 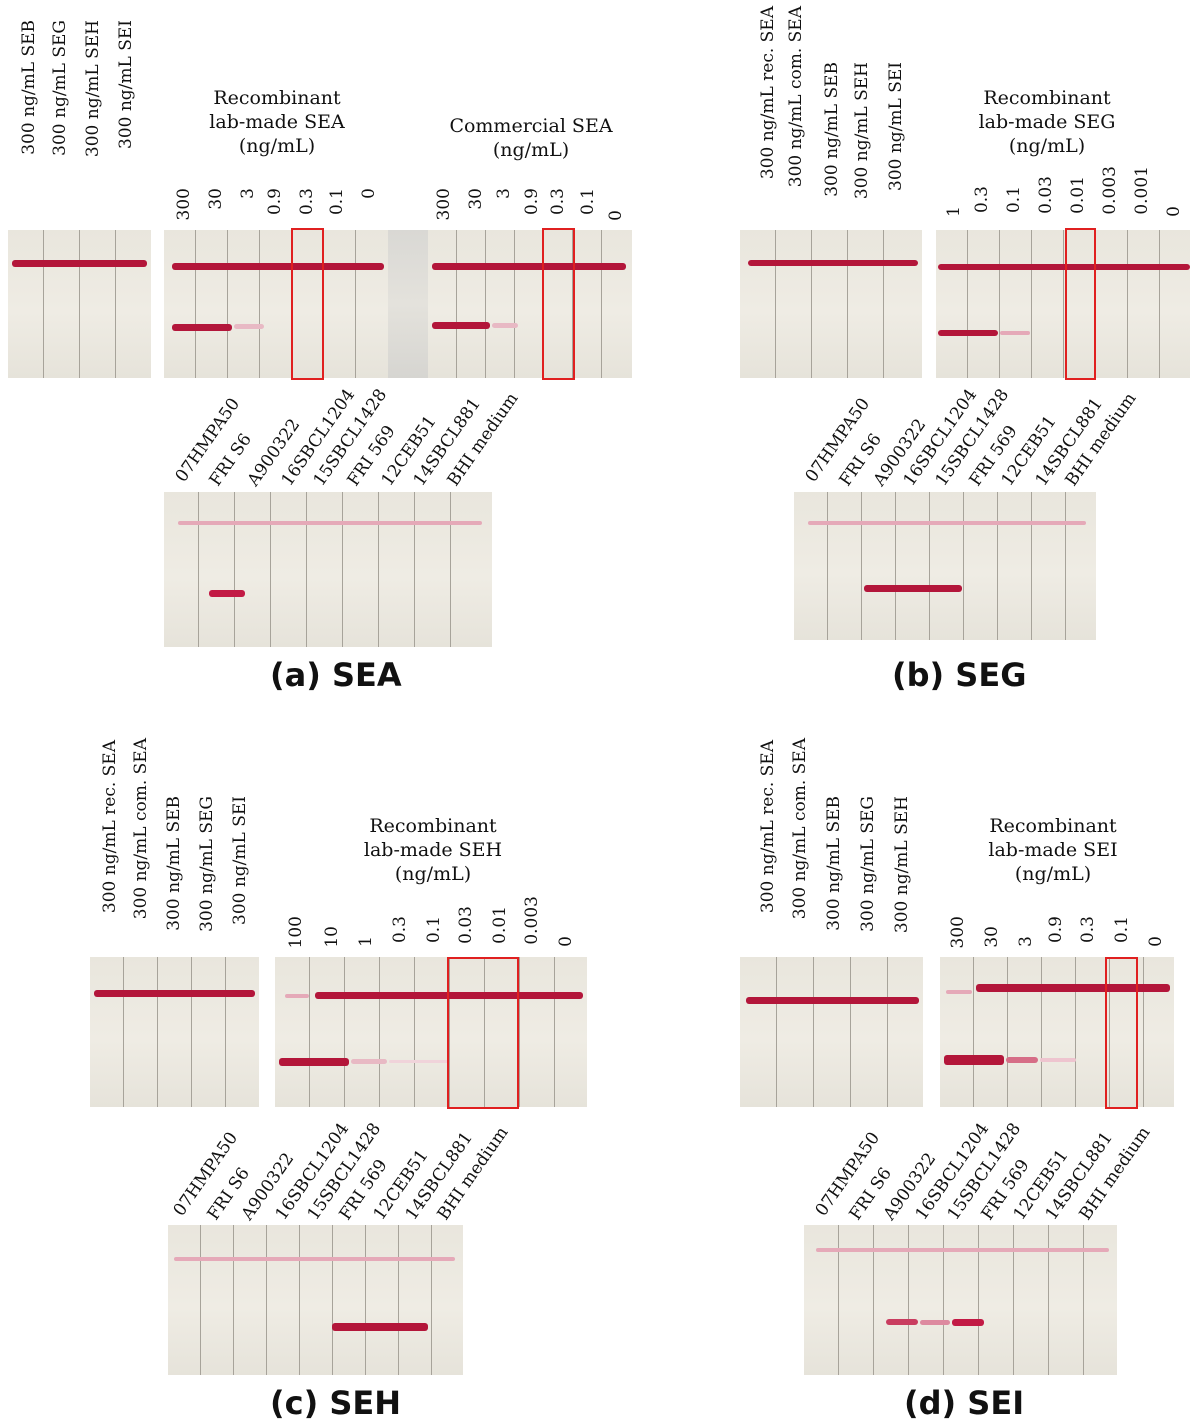 What do you see at coordinates (336, 1403) in the screenshot?
I see `panel-c-caption: (c) SEH` at bounding box center [336, 1403].